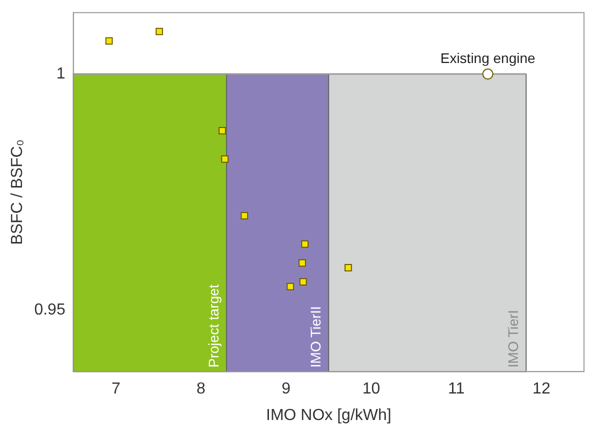 Image resolution: width=590 pixels, height=433 pixels. Describe the element at coordinates (50, 310) in the screenshot. I see `y-tick-label: 0.95` at that location.